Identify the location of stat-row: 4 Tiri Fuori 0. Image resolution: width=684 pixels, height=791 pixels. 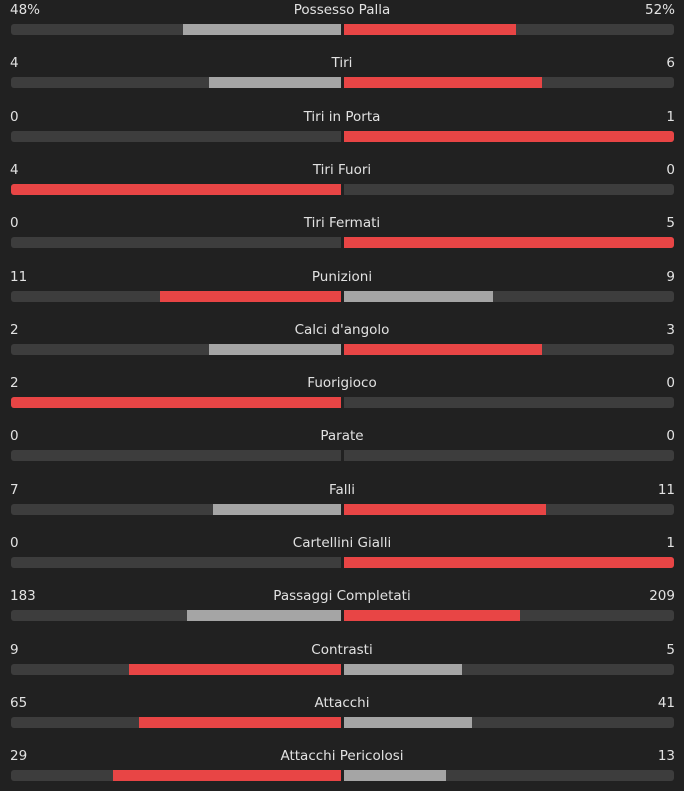
(342, 180).